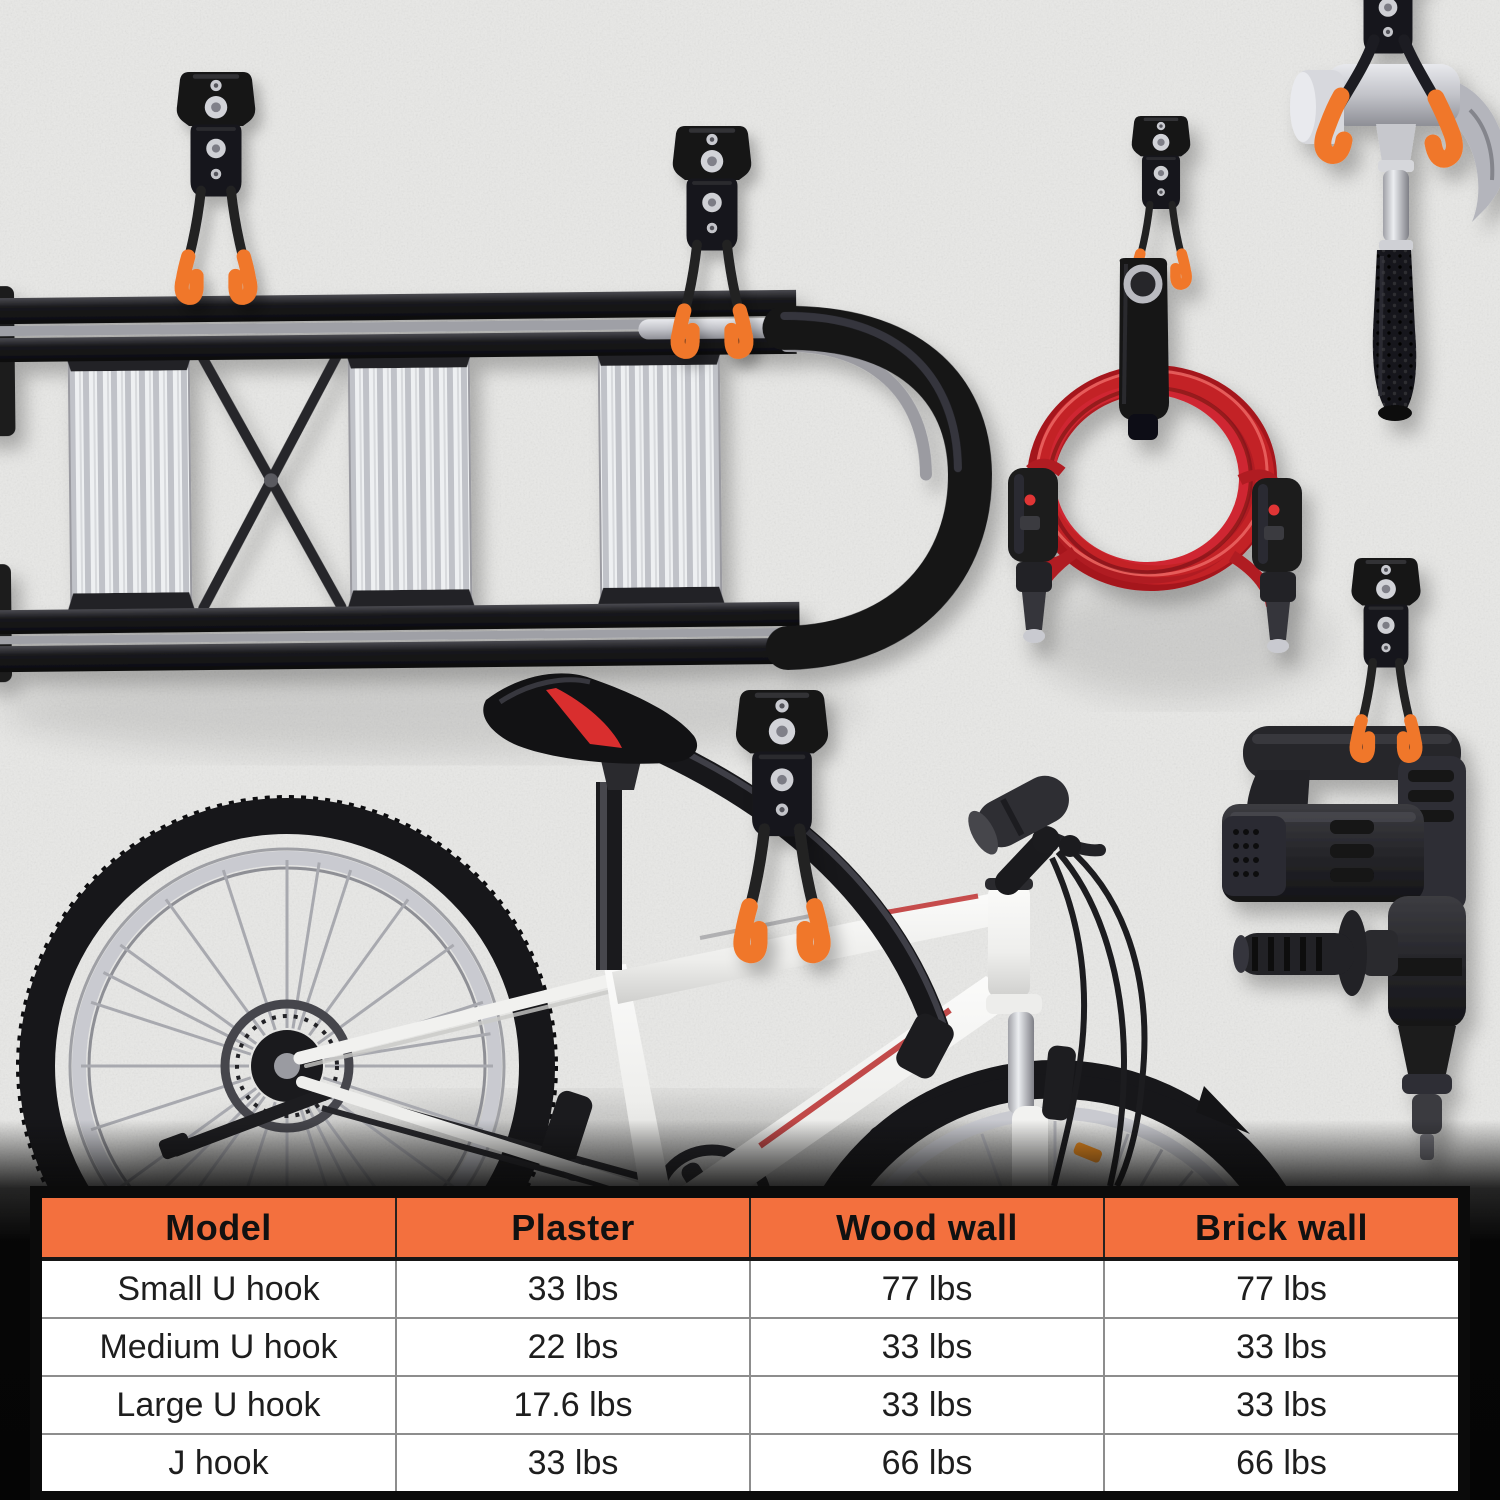  I want to click on saddle, so click(590, 821).